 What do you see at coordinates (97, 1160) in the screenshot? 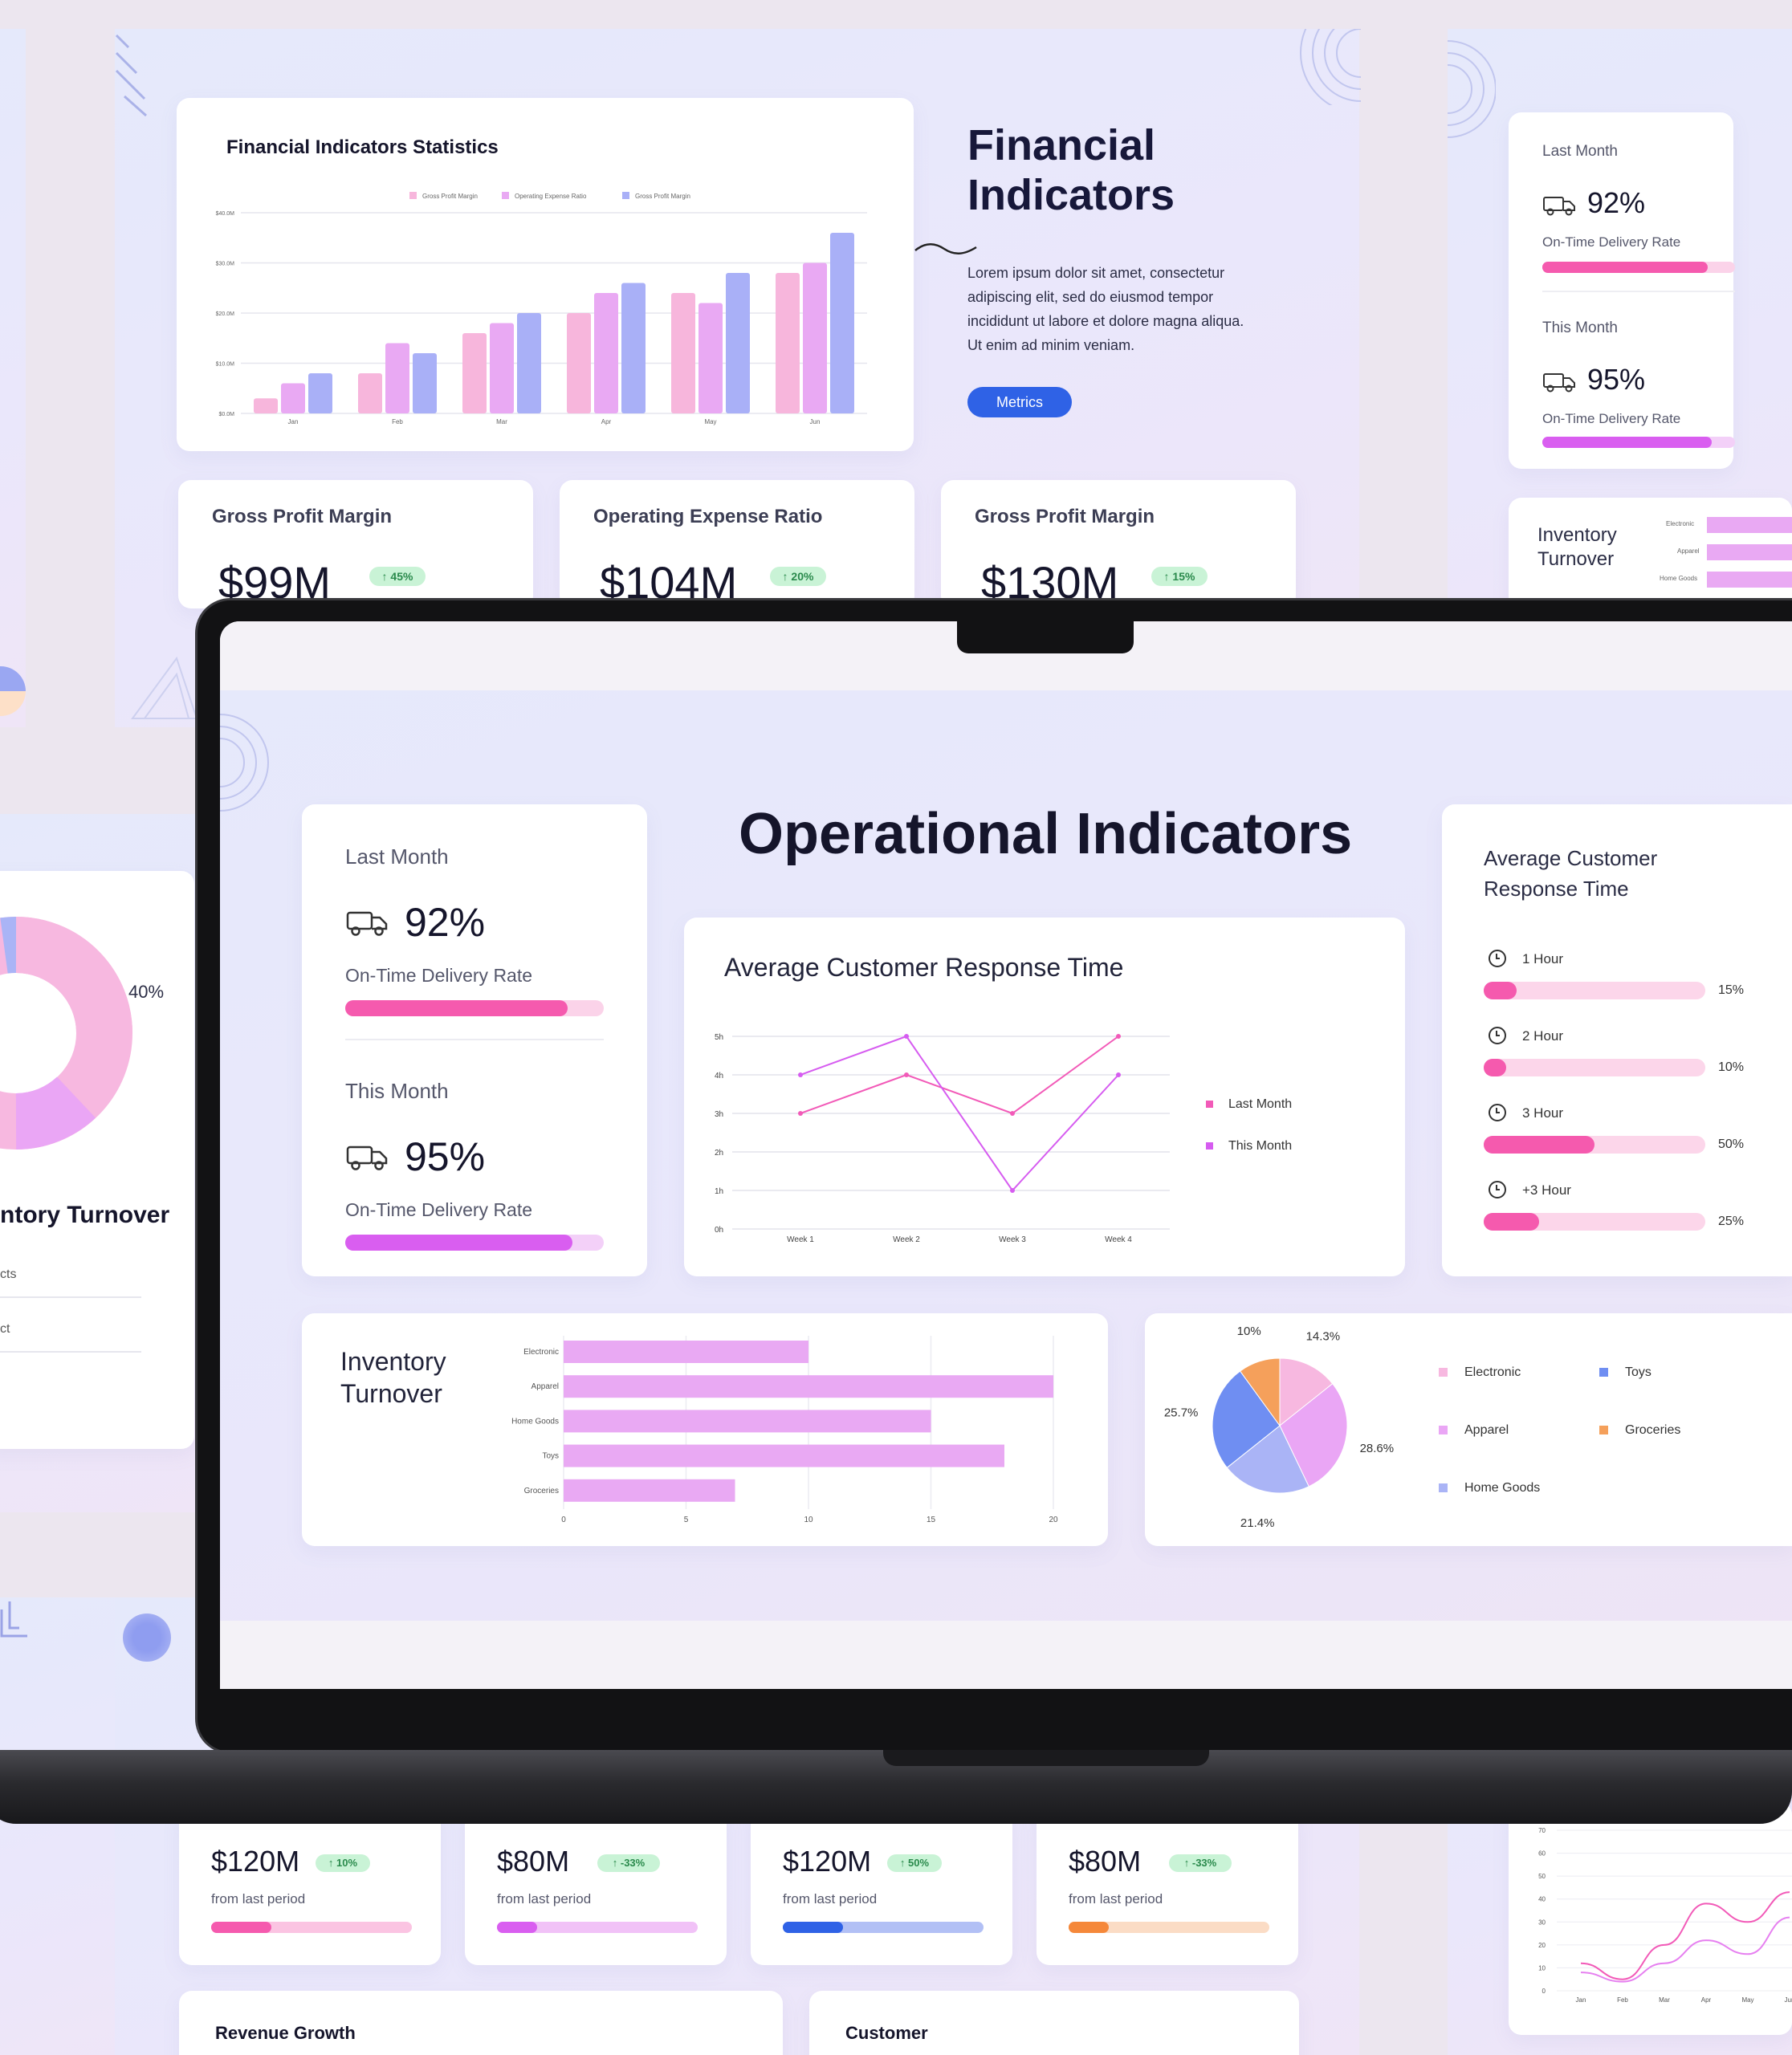
I see `left-inventory-card: 40% ntory Turnover cts ct` at bounding box center [97, 1160].